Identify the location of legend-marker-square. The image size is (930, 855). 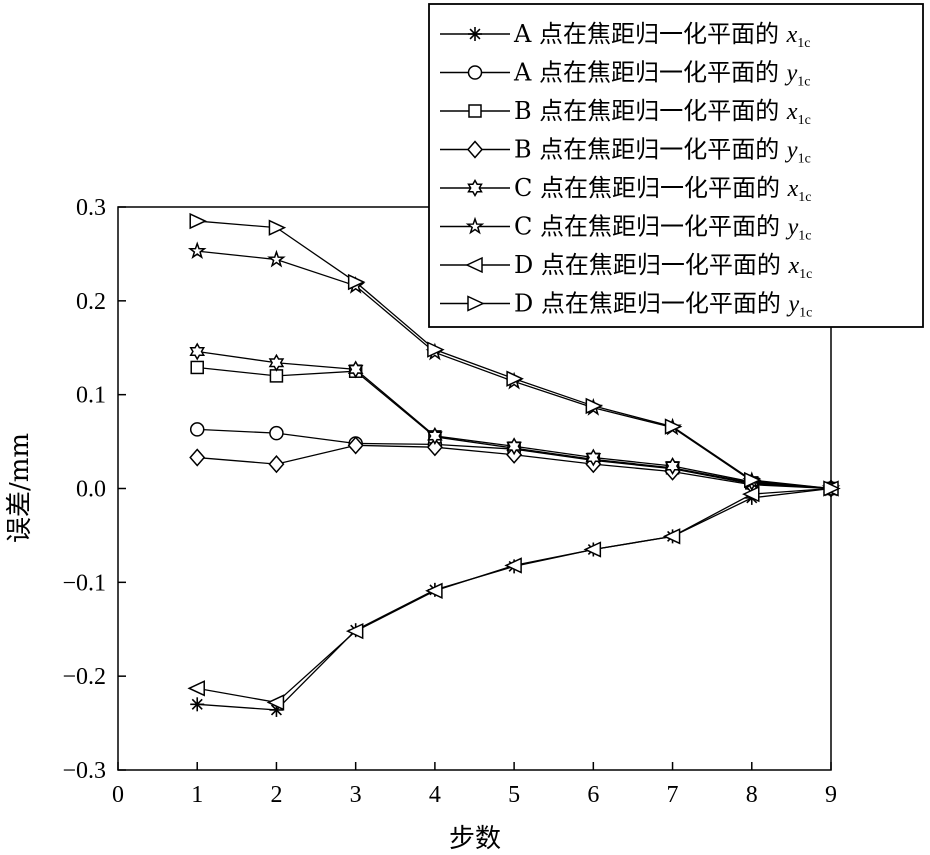
(475, 111).